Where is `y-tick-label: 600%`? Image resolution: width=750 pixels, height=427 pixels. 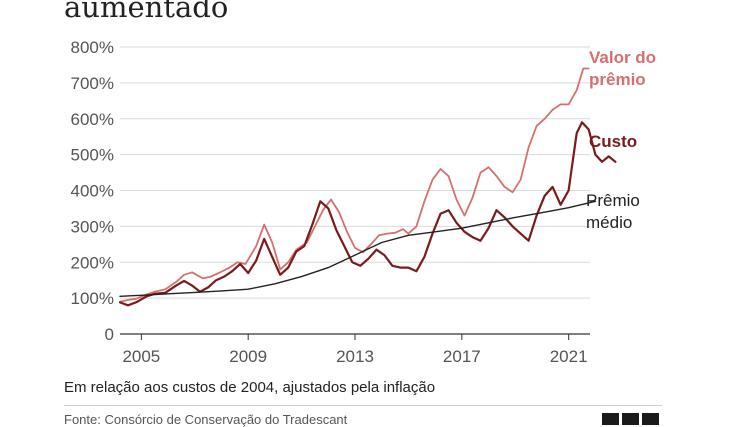
y-tick-label: 600% is located at coordinates (92, 119).